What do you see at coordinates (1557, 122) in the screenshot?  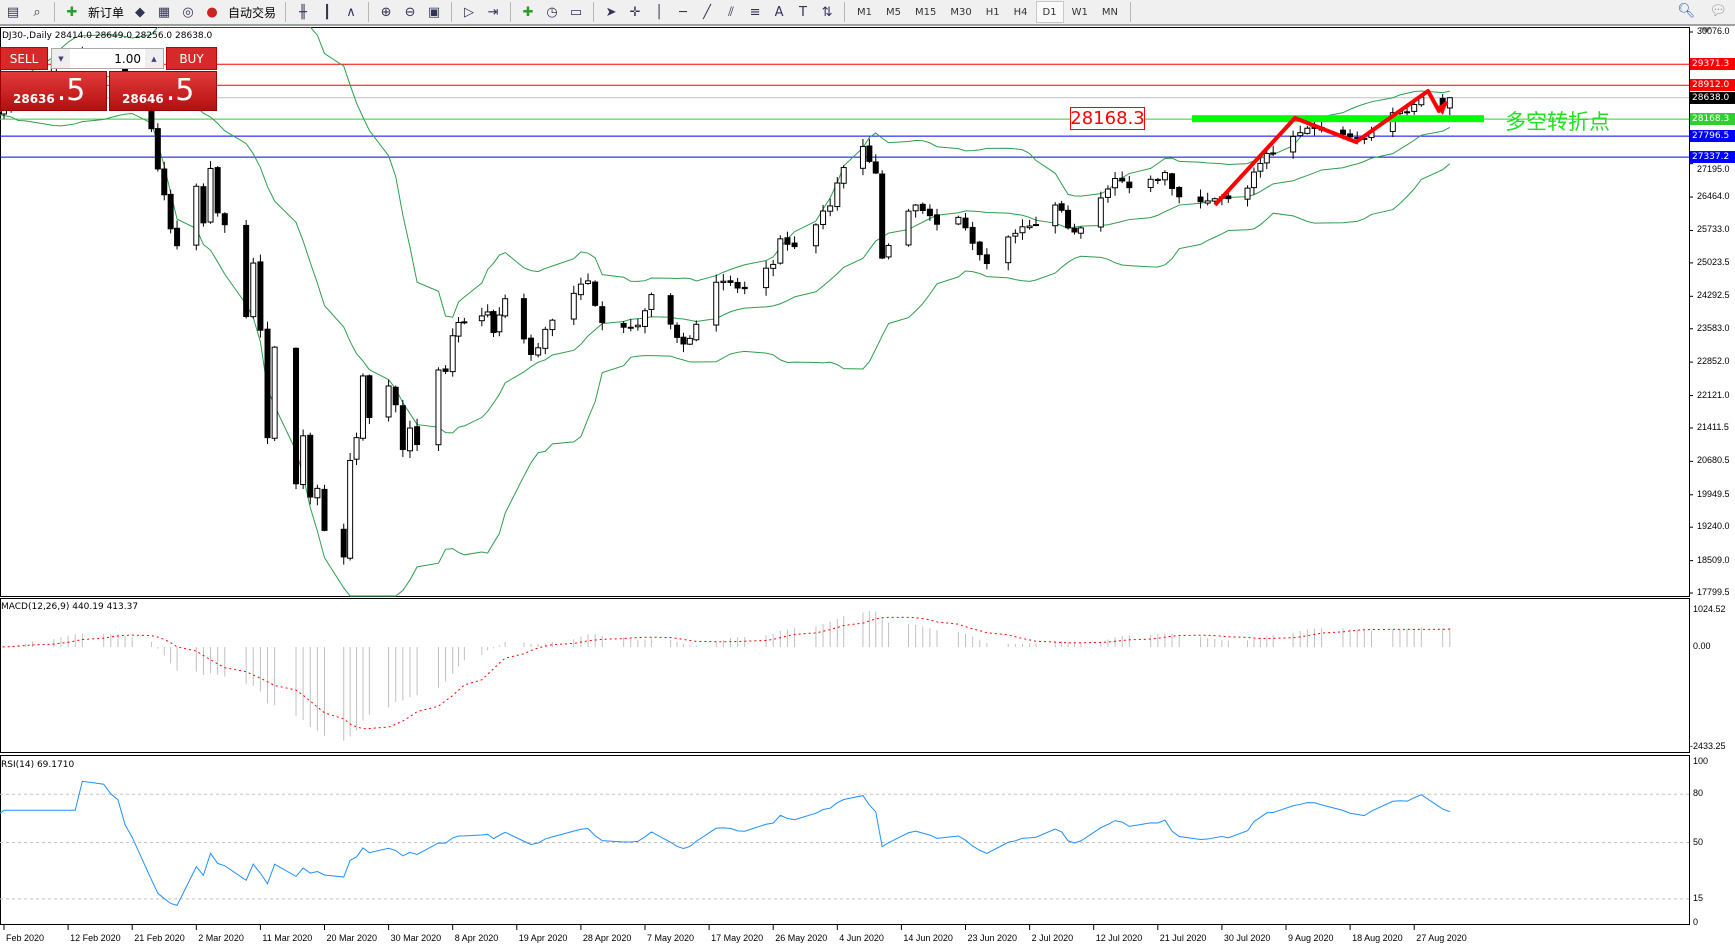 I see `annotation-text: 多空转折点` at bounding box center [1557, 122].